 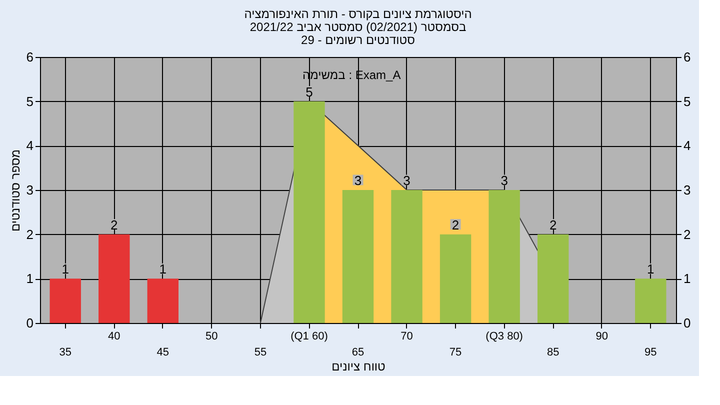 I want to click on y2-tick-label: 5, so click(x=687, y=101).